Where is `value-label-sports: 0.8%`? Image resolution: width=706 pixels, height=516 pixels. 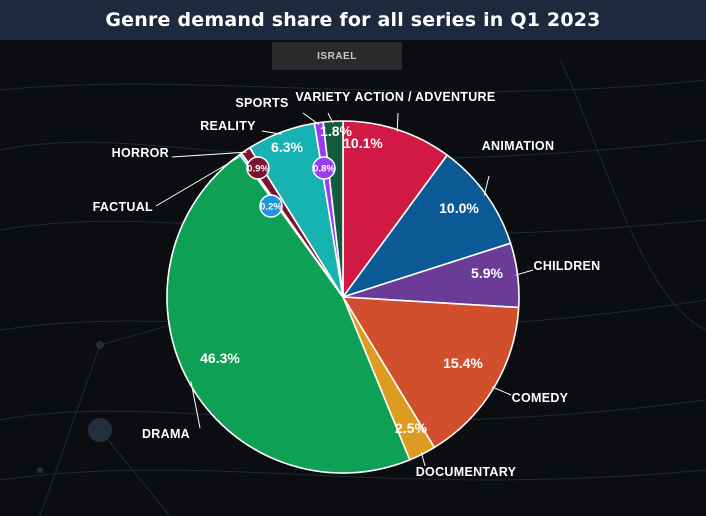
value-label-sports: 0.8% is located at coordinates (324, 169).